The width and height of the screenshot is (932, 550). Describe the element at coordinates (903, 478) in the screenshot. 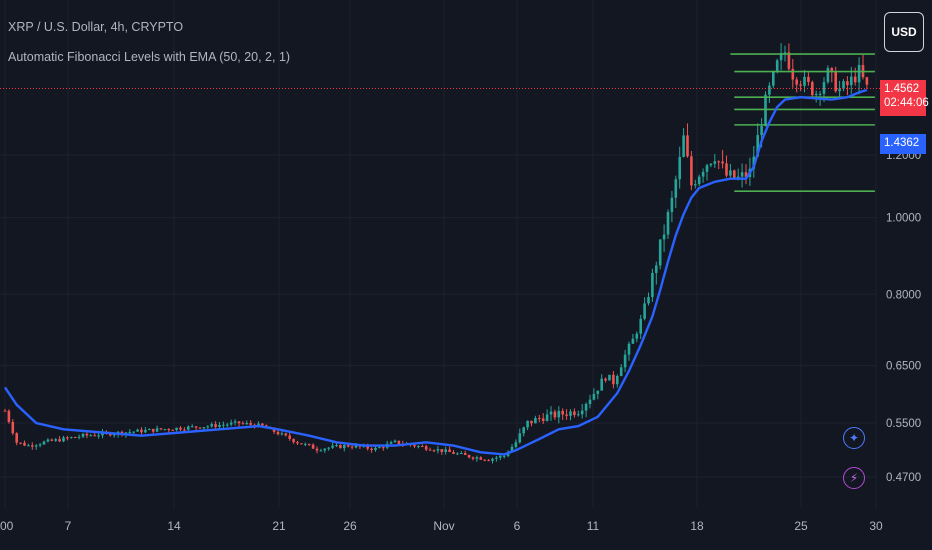

I see `y-tick-label: 0.4700` at that location.